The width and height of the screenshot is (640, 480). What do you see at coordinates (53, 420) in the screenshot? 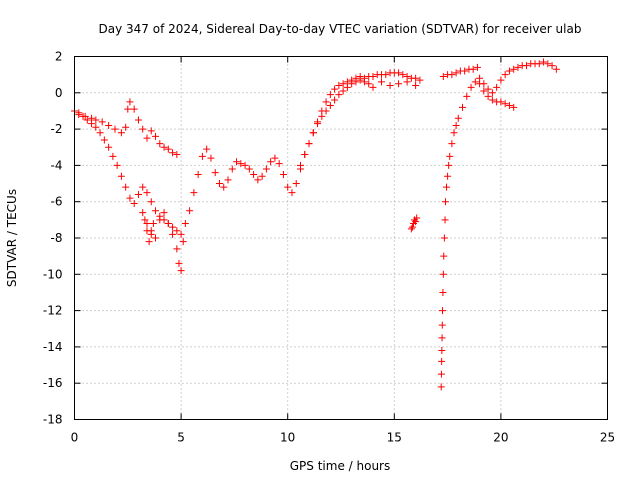
I see `y-tick-label: -18` at bounding box center [53, 420].